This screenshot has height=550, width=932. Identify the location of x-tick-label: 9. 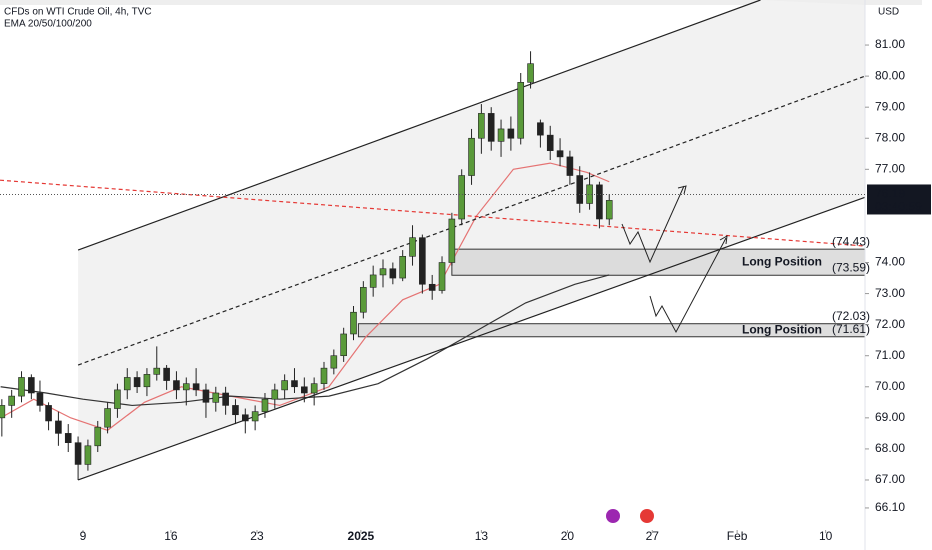
(83, 536).